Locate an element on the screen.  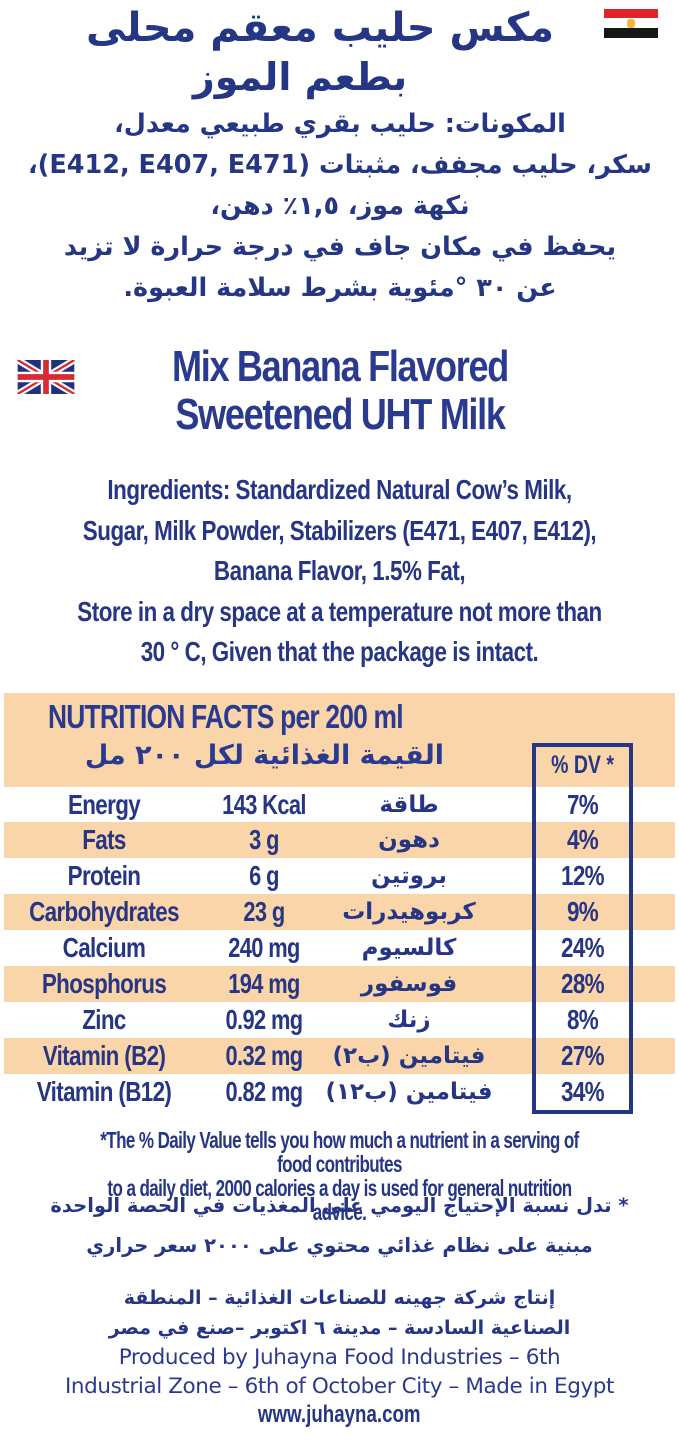
nutrition-title-arabic: القيمة الغذائية لكل ٢٠٠ مل is located at coordinates (264, 755).